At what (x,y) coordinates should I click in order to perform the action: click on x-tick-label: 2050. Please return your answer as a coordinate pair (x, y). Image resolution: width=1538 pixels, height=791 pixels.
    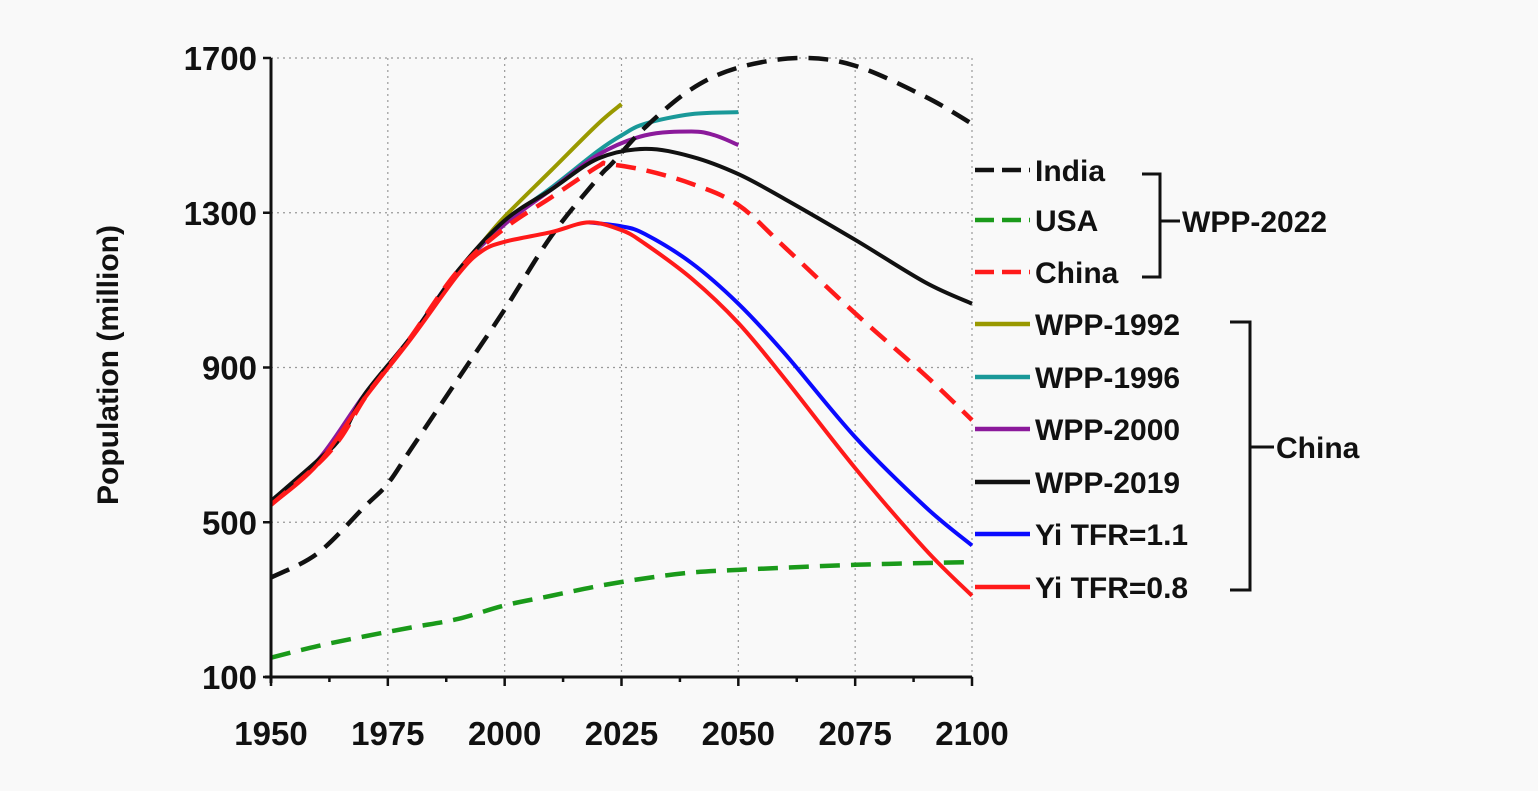
    Looking at the image, I should click on (738, 733).